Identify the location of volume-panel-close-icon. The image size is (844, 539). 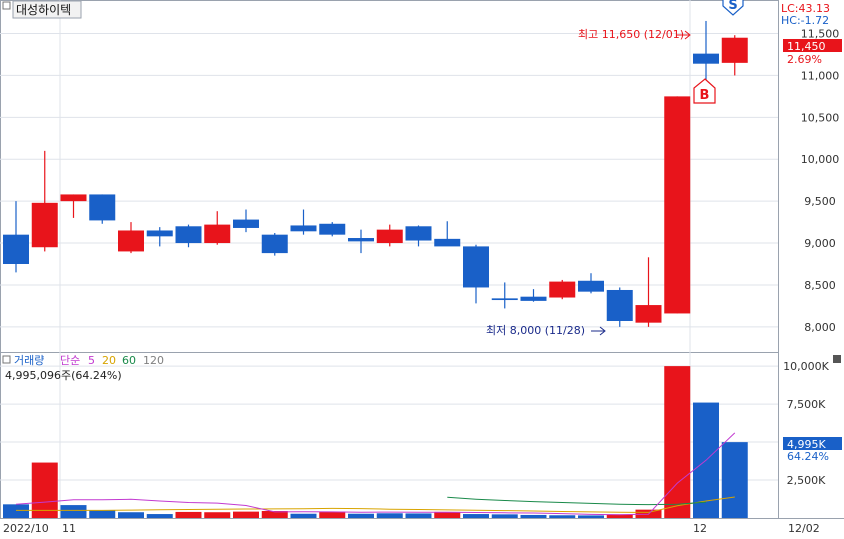
(837, 359).